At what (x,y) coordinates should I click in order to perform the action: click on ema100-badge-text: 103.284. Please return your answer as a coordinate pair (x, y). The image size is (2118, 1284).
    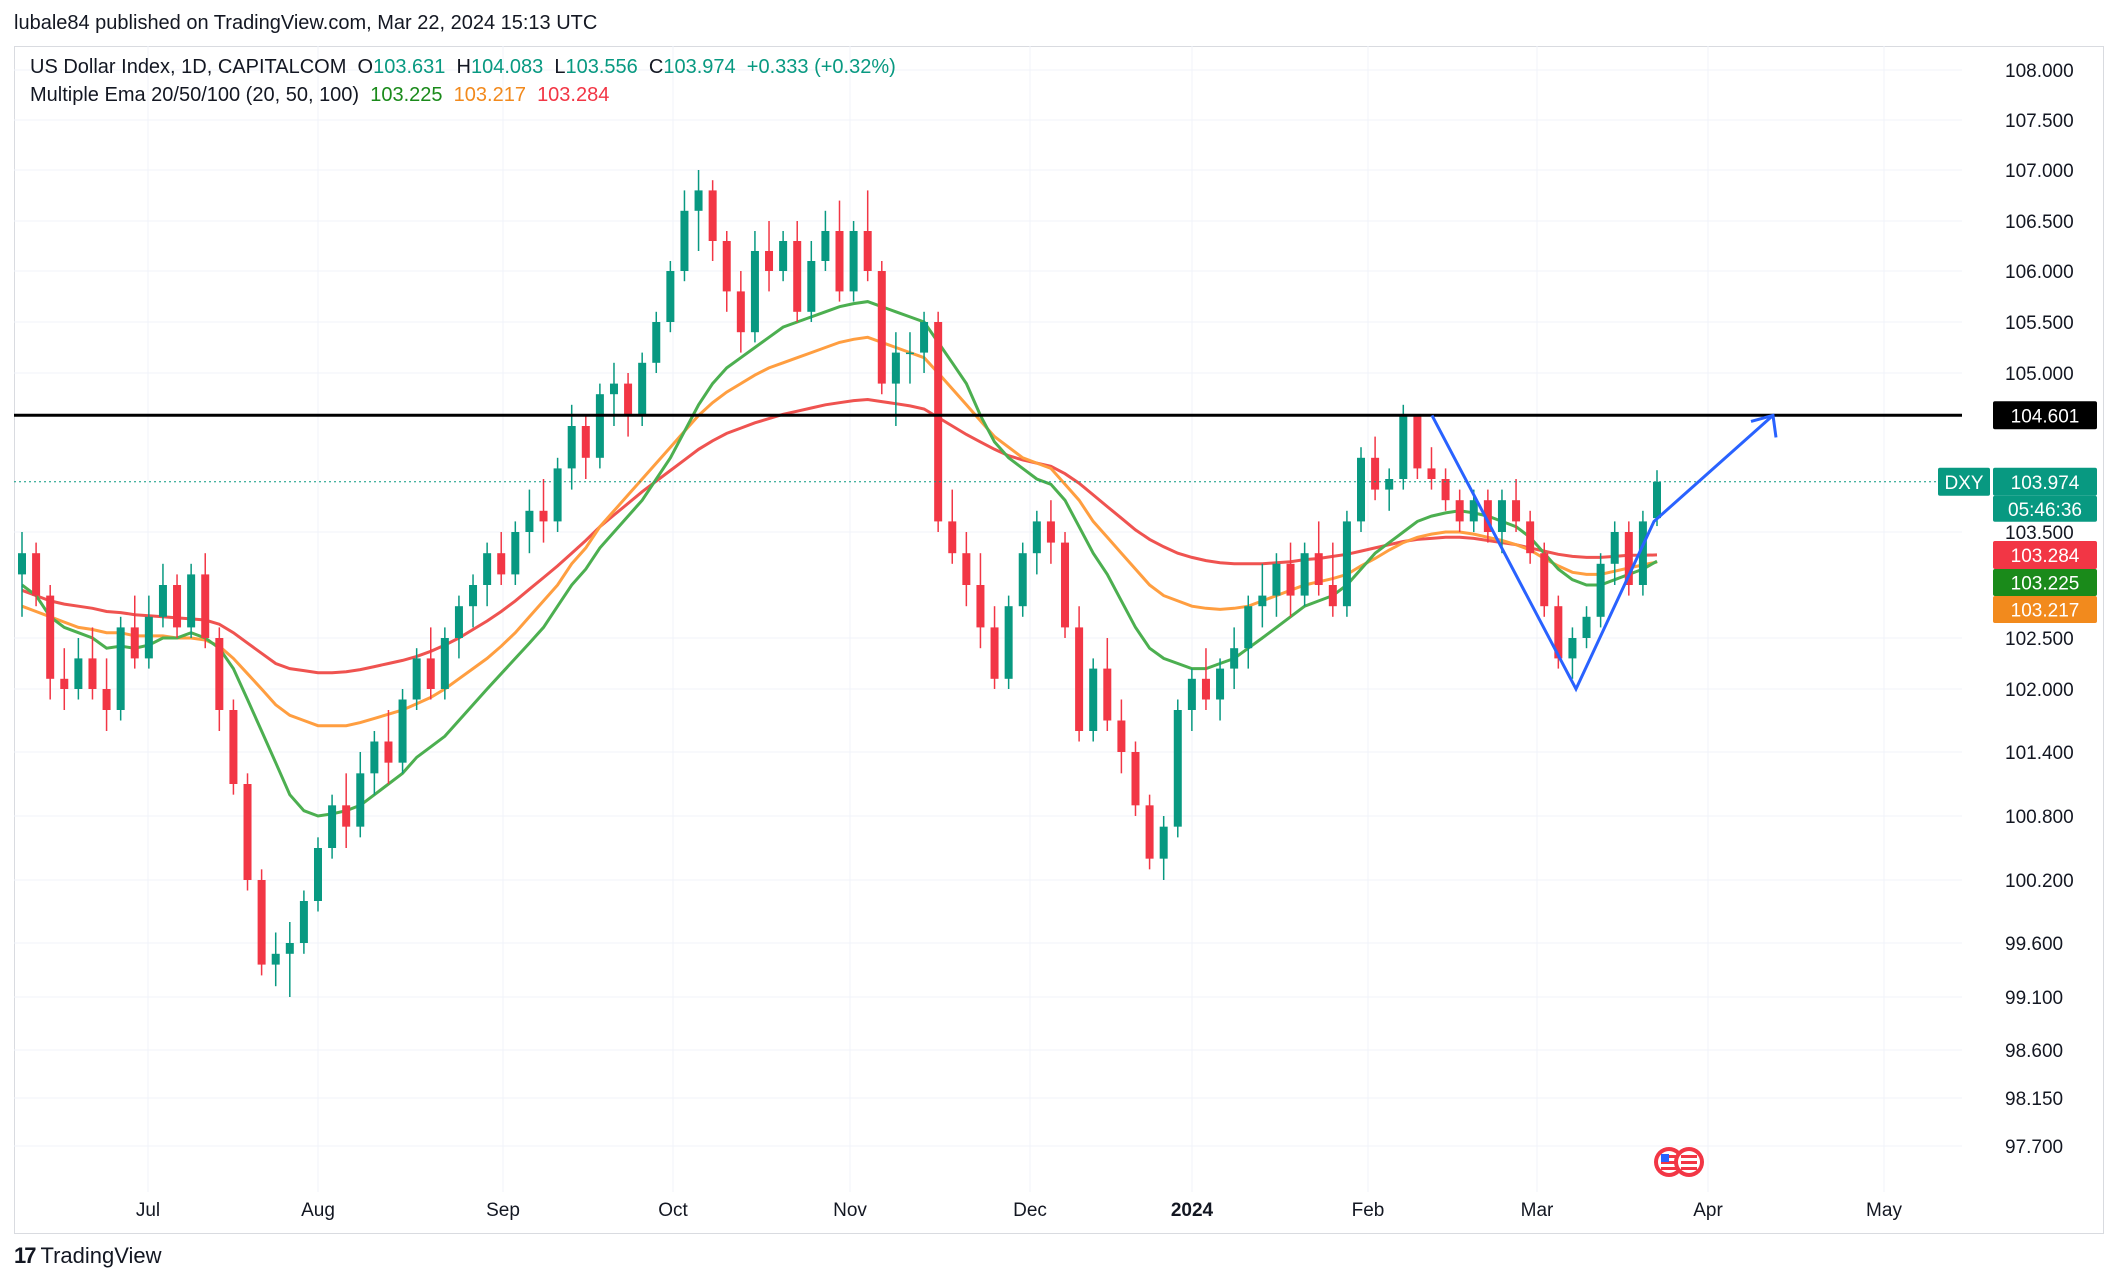
    Looking at the image, I should click on (2045, 556).